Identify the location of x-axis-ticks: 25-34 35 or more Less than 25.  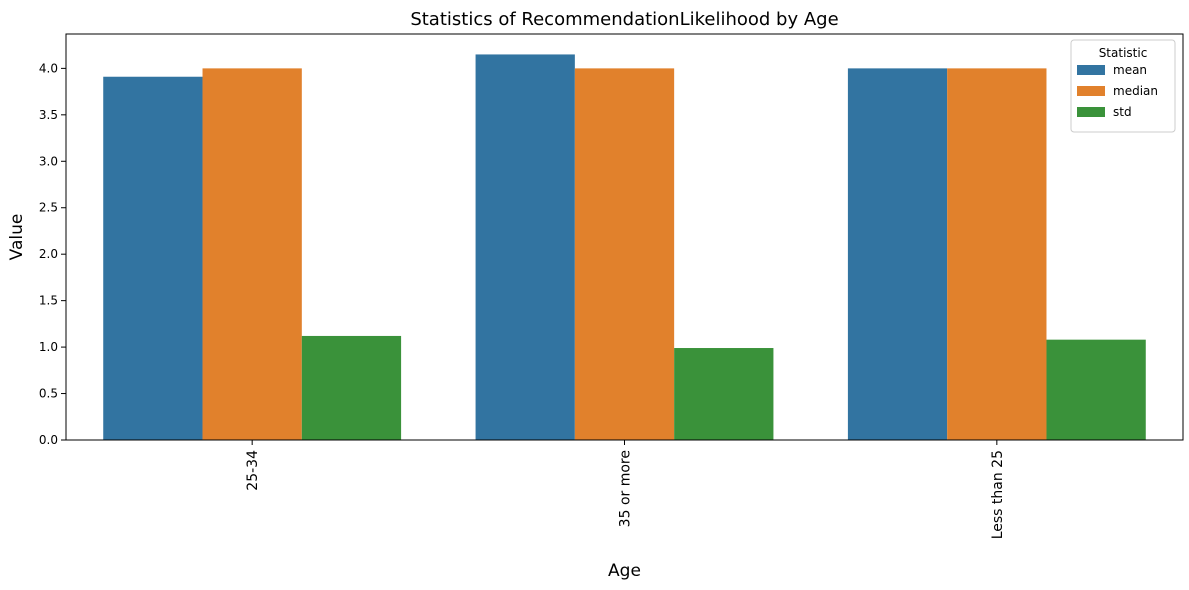
(625, 489).